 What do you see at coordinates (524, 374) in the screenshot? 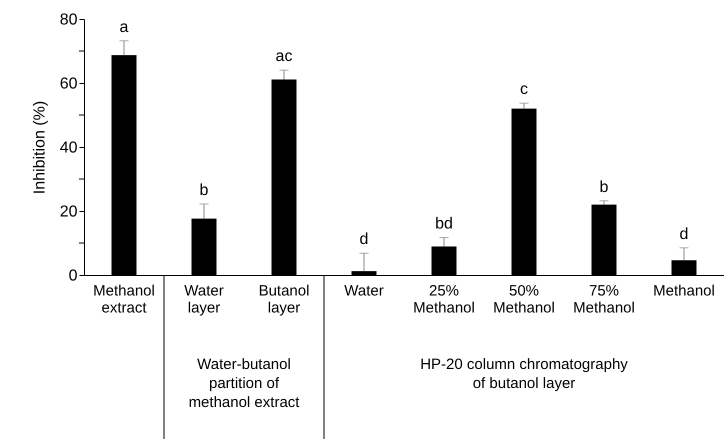
I see `text: HP-20 column chromatography of butanol layer` at bounding box center [524, 374].